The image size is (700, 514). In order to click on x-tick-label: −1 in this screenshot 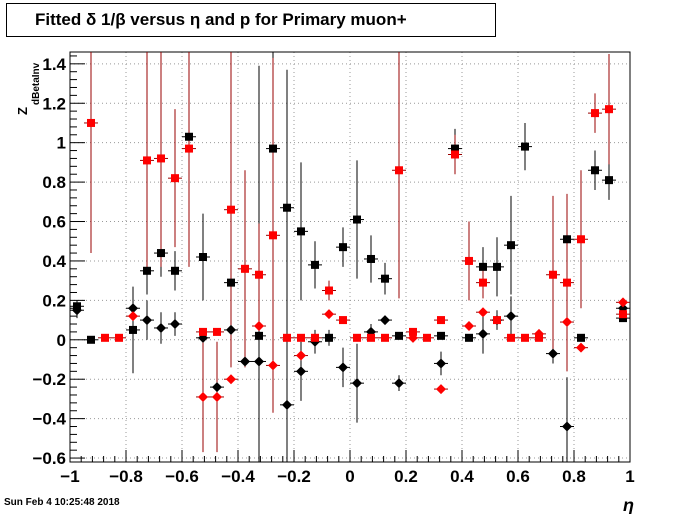, I will do `click(69, 476)`.